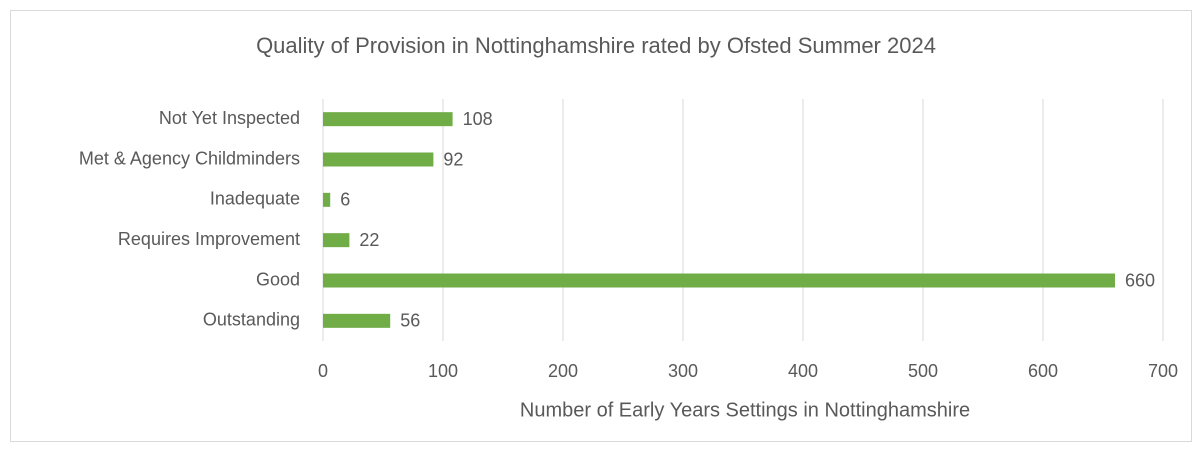 This screenshot has width=1202, height=452. Describe the element at coordinates (683, 371) in the screenshot. I see `x-tick-label: 300` at that location.